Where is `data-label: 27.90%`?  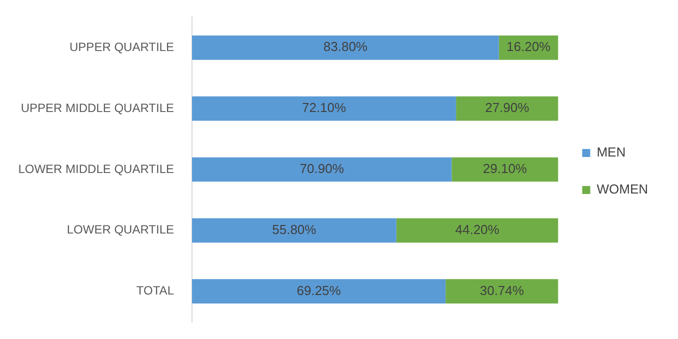 data-label: 27.90% is located at coordinates (507, 108).